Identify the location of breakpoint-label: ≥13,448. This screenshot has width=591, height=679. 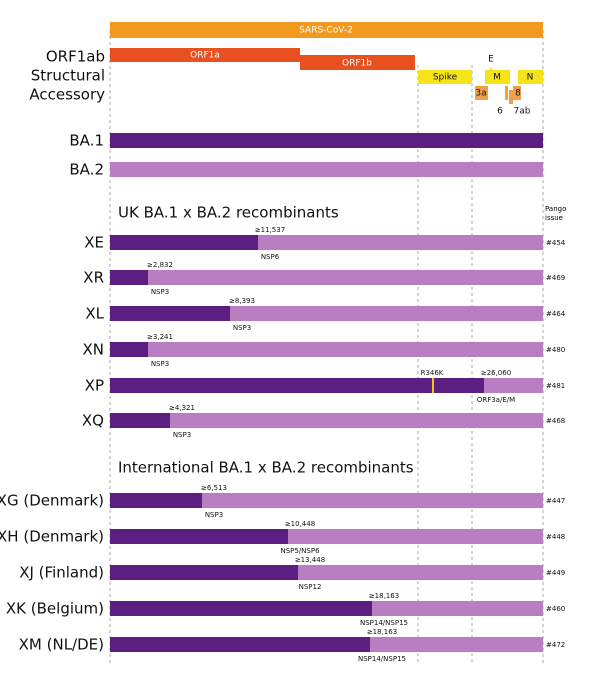
(310, 560).